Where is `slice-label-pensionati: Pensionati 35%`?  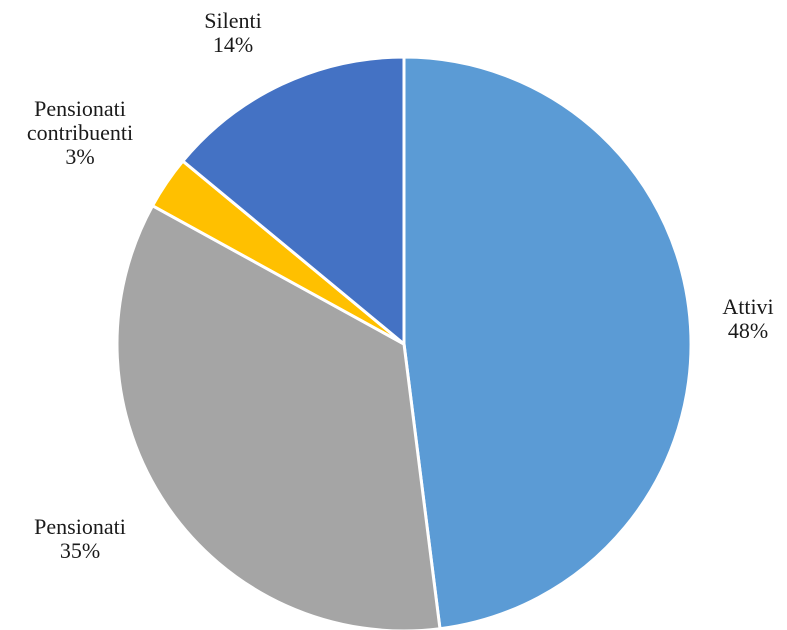 slice-label-pensionati: Pensionati 35% is located at coordinates (80, 538).